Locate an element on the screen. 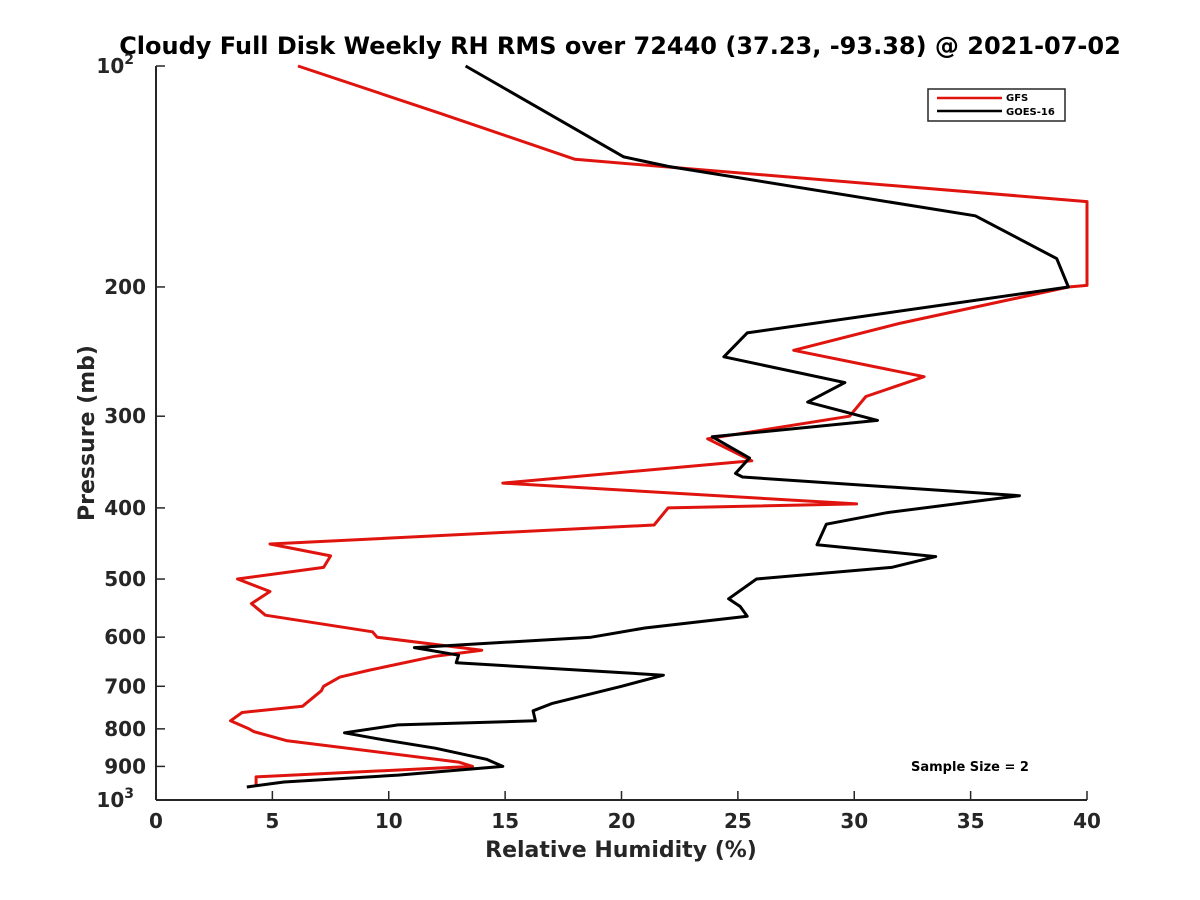 This screenshot has width=1200, height=900. x-ticks: 0 5 10 15 20 25 30 35 40 is located at coordinates (625, 812).